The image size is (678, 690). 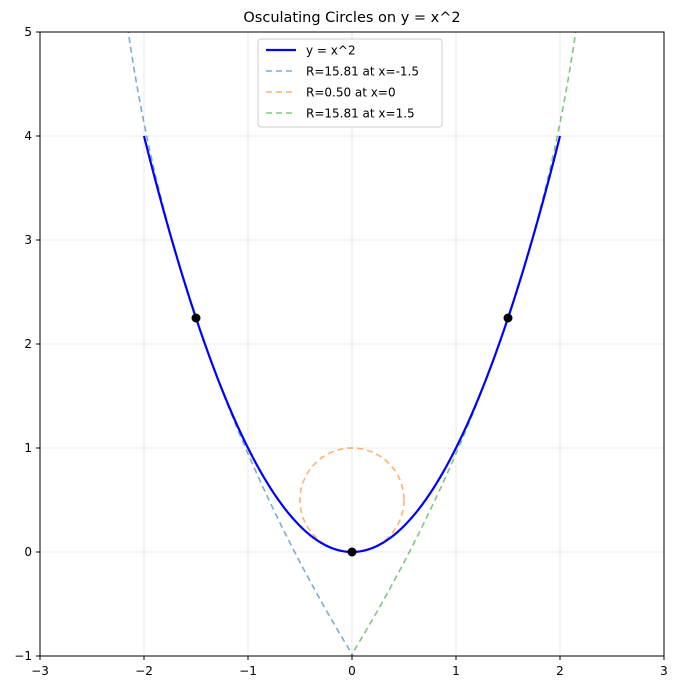 I want to click on y-tick-label: 5, so click(x=28, y=32).